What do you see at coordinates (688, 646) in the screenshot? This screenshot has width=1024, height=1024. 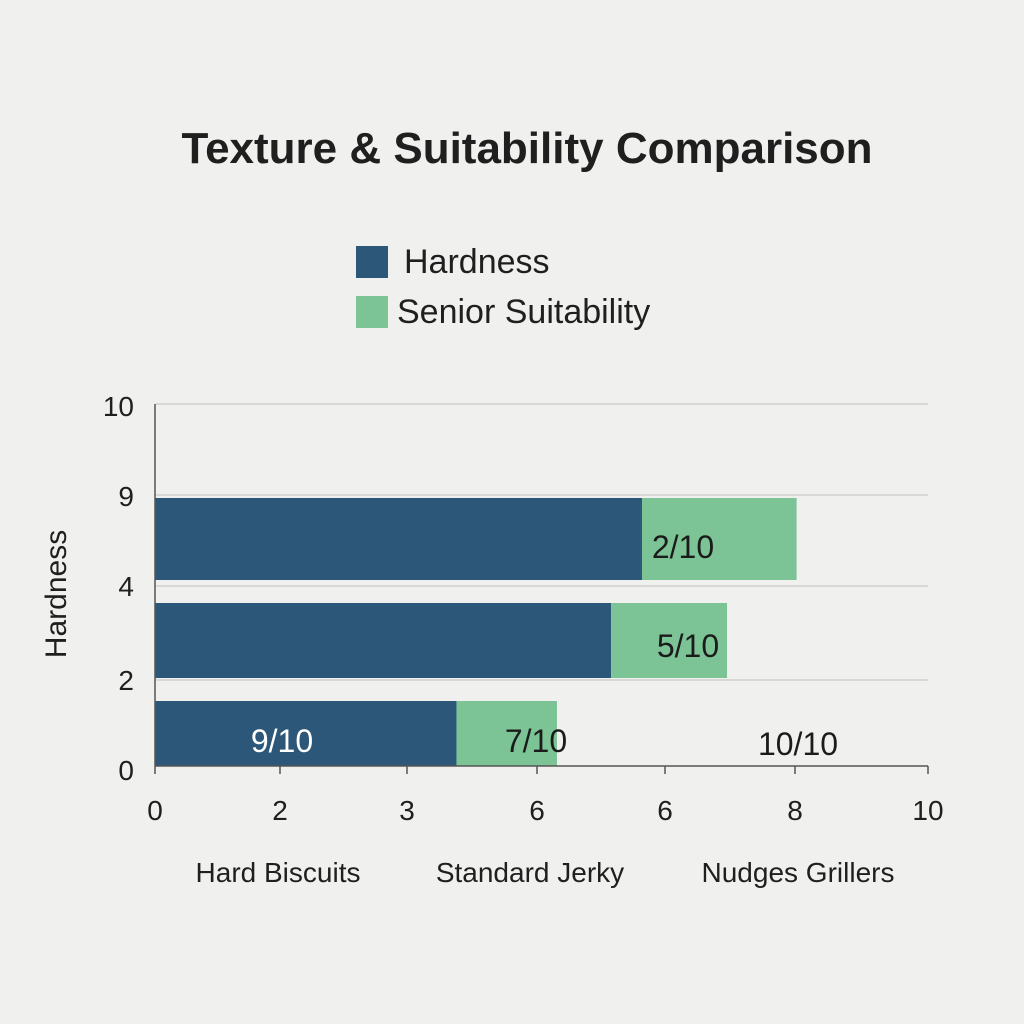 I see `data-label-1: 5/10` at bounding box center [688, 646].